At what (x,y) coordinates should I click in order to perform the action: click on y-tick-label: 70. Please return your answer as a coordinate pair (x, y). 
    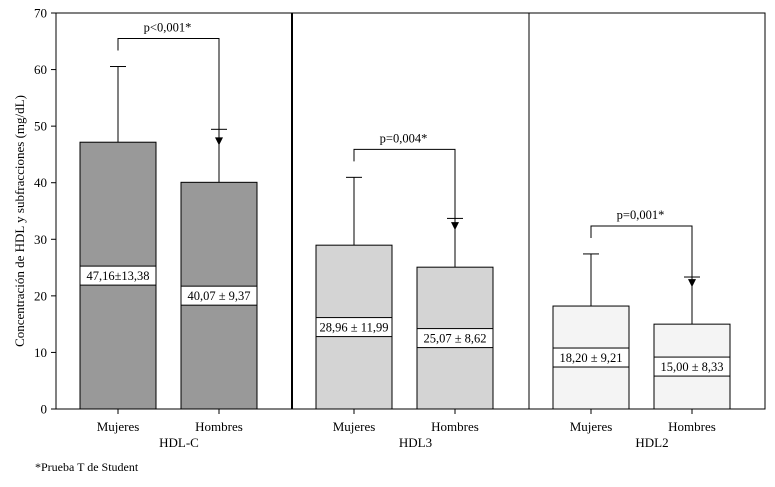
    Looking at the image, I should click on (40, 13).